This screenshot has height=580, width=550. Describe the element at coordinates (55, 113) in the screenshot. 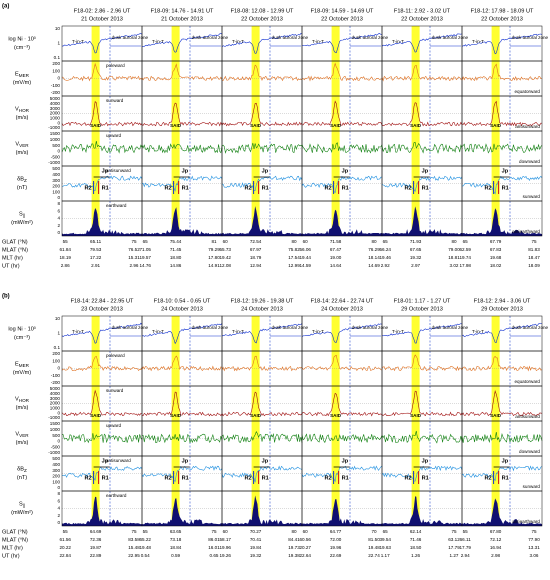

I see `y-tick-label: 2000` at that location.